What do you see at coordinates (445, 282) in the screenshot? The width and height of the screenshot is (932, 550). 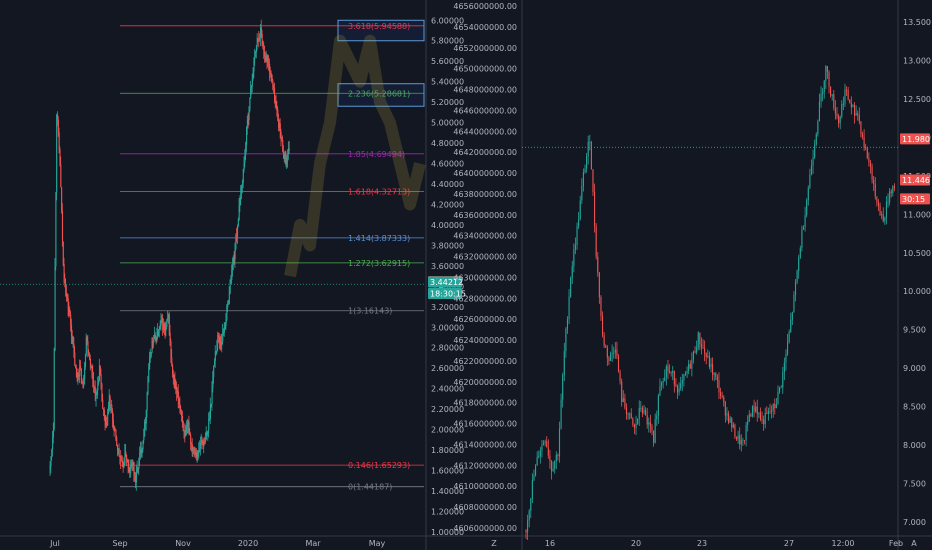 I see `price-badge` at bounding box center [445, 282].